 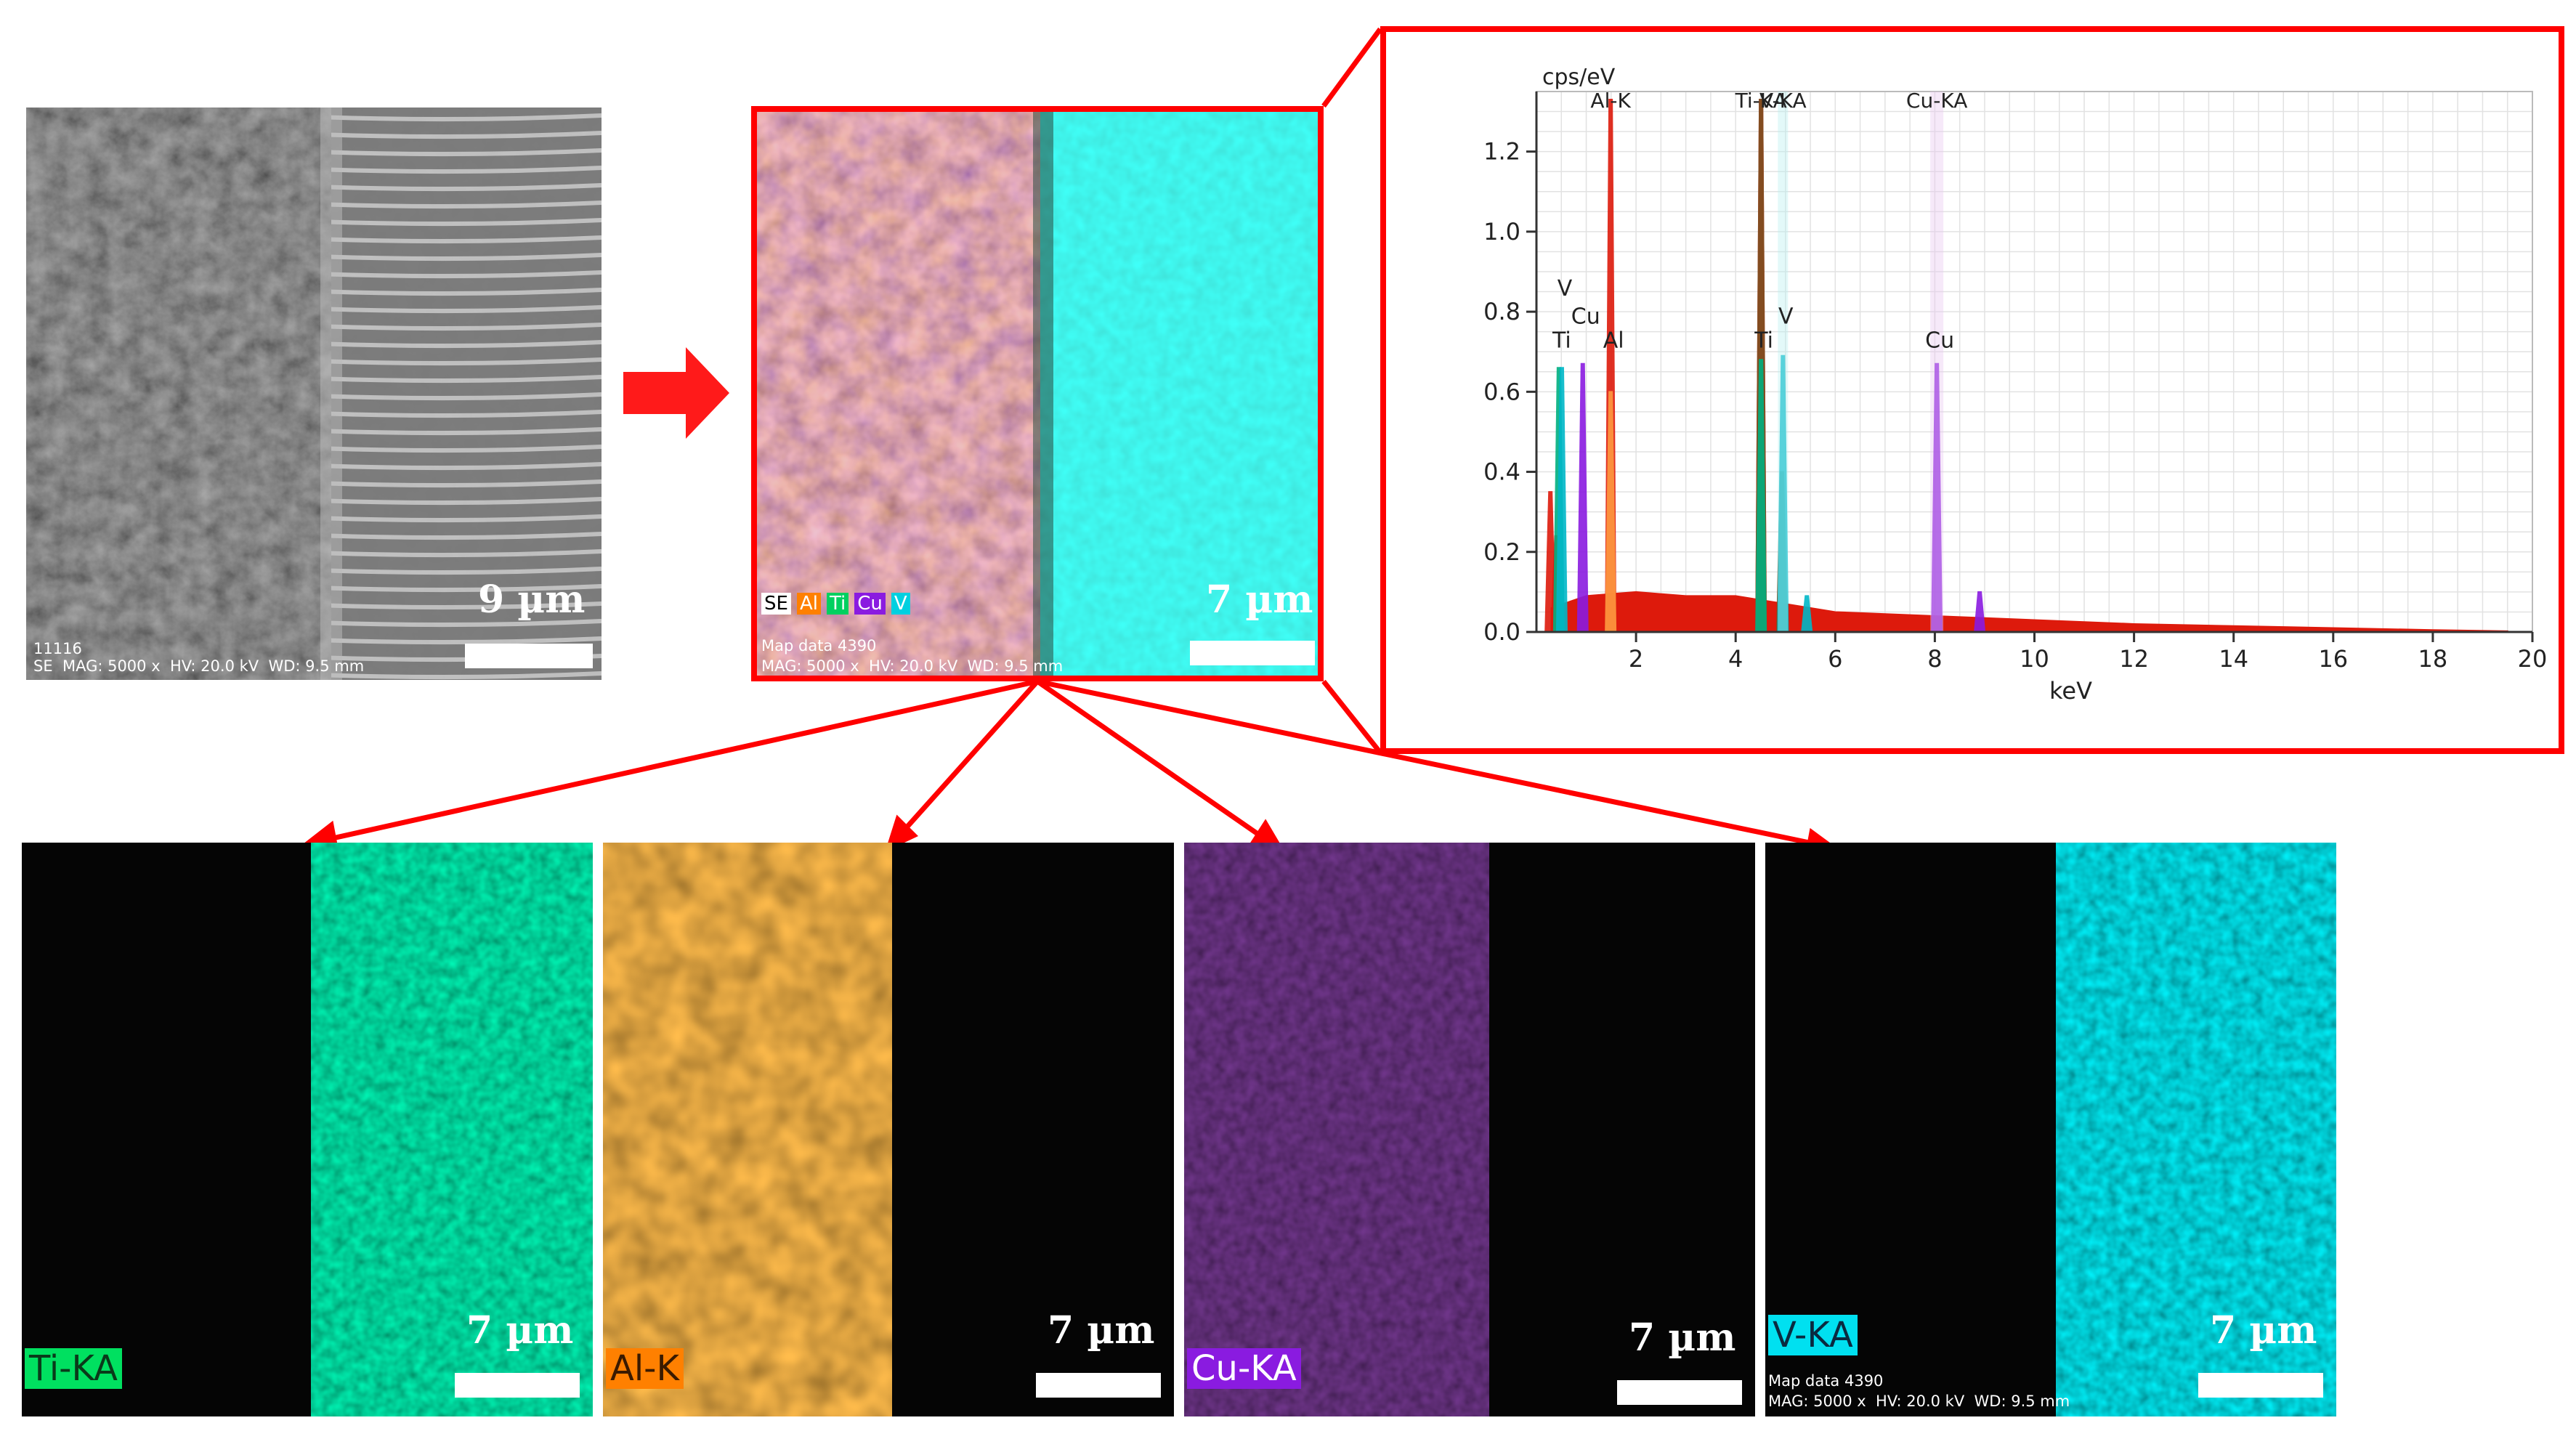 I want to click on peak-top-label: Al-K, so click(x=1610, y=101).